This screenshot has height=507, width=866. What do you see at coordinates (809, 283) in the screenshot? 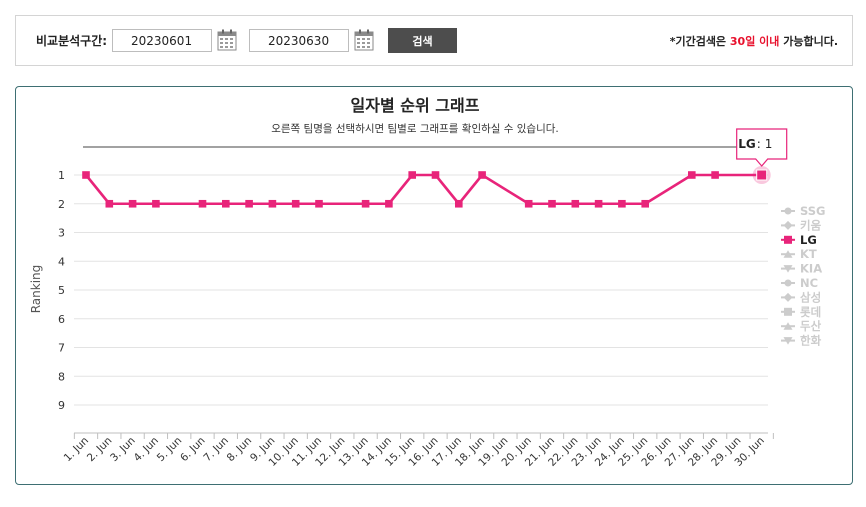
I see `legend-label: NC` at bounding box center [809, 283].